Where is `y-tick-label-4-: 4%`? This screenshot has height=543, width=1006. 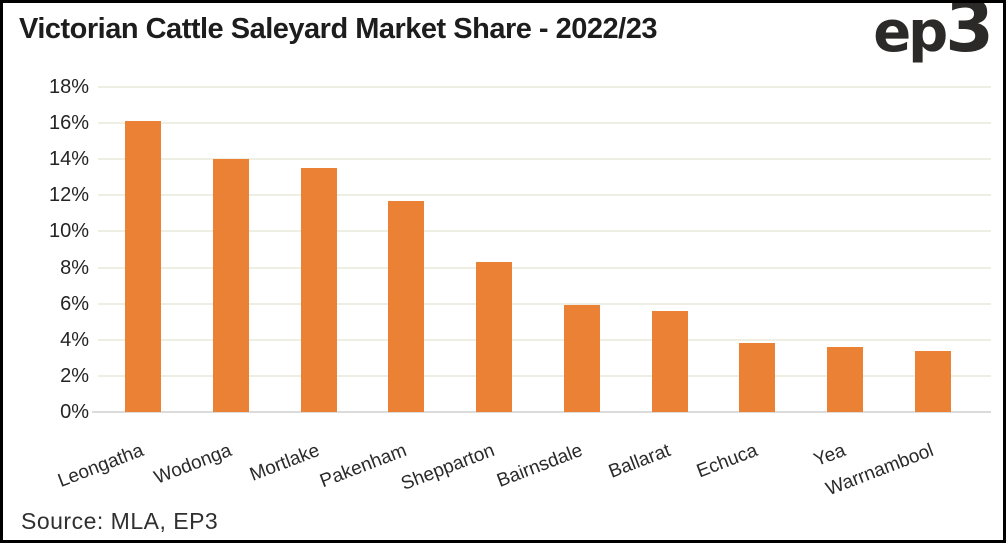
y-tick-label-4-: 4% is located at coordinates (74, 339).